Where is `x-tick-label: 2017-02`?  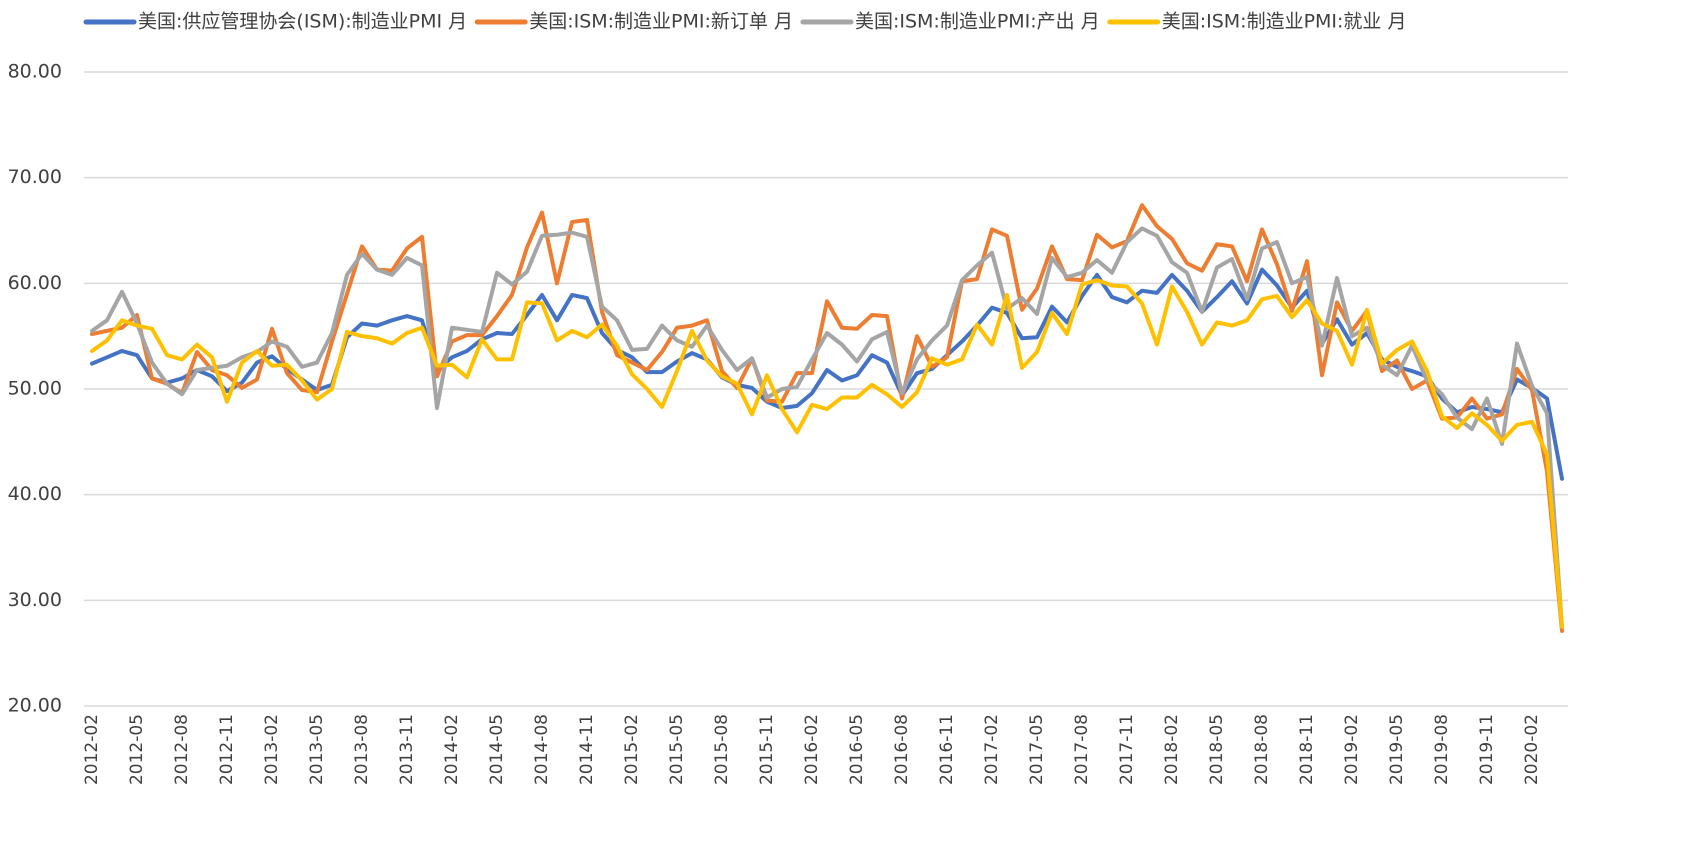
x-tick-label: 2017-02 is located at coordinates (992, 749).